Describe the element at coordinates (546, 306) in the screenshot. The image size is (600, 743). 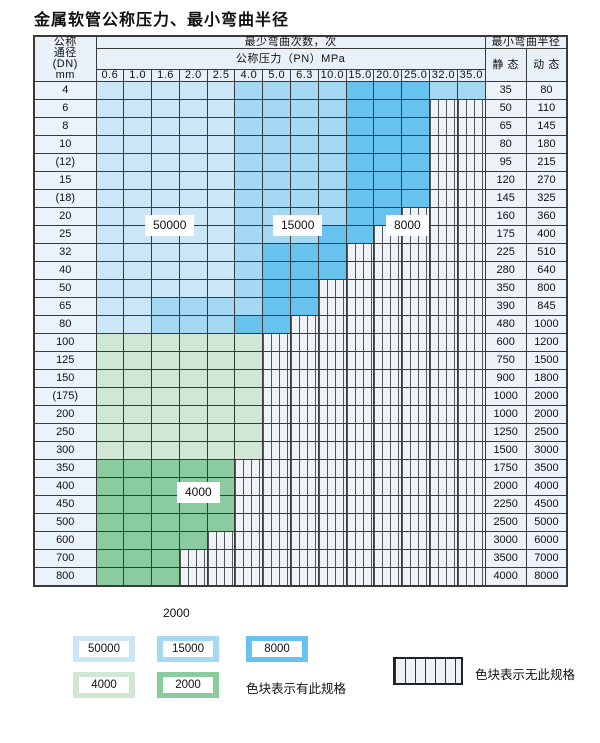
I see `dynamic-radius-cell: 845` at that location.